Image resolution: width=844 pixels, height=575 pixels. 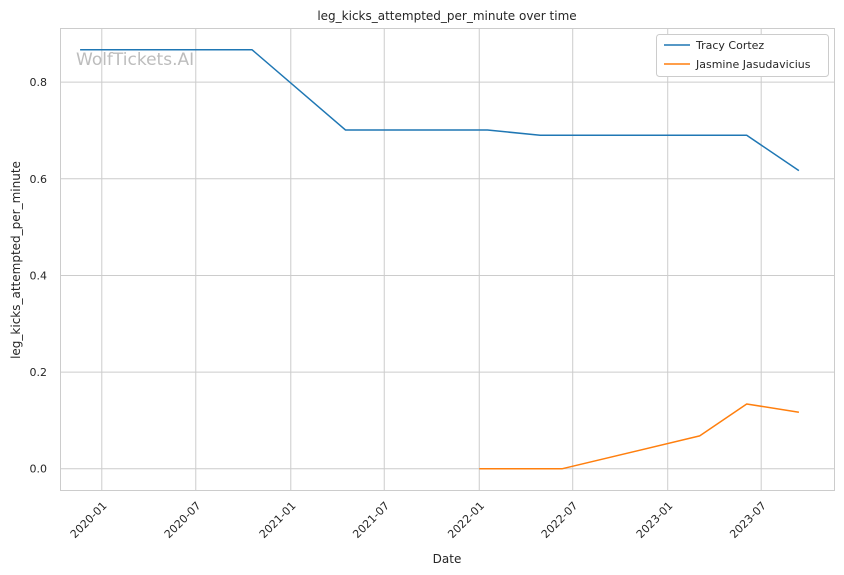 What do you see at coordinates (753, 64) in the screenshot?
I see `legend-label-jasmine-jasudavicius: Jasmine Jasudavicius` at bounding box center [753, 64].